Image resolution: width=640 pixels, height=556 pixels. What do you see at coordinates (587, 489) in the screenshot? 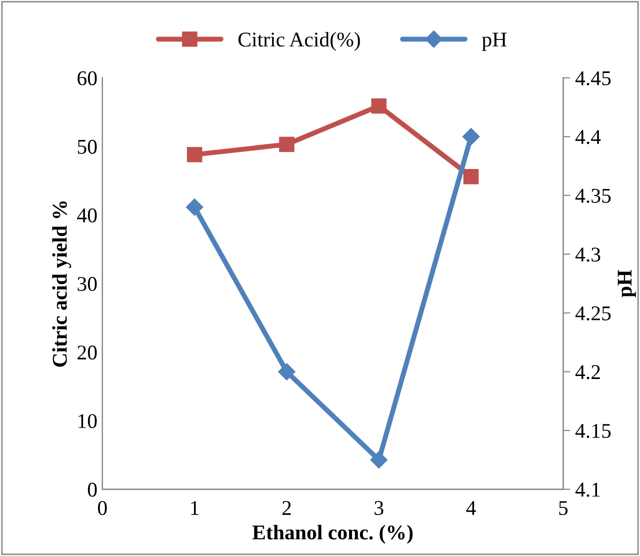
I see `y2-tick-label: 4.1` at bounding box center [587, 489].